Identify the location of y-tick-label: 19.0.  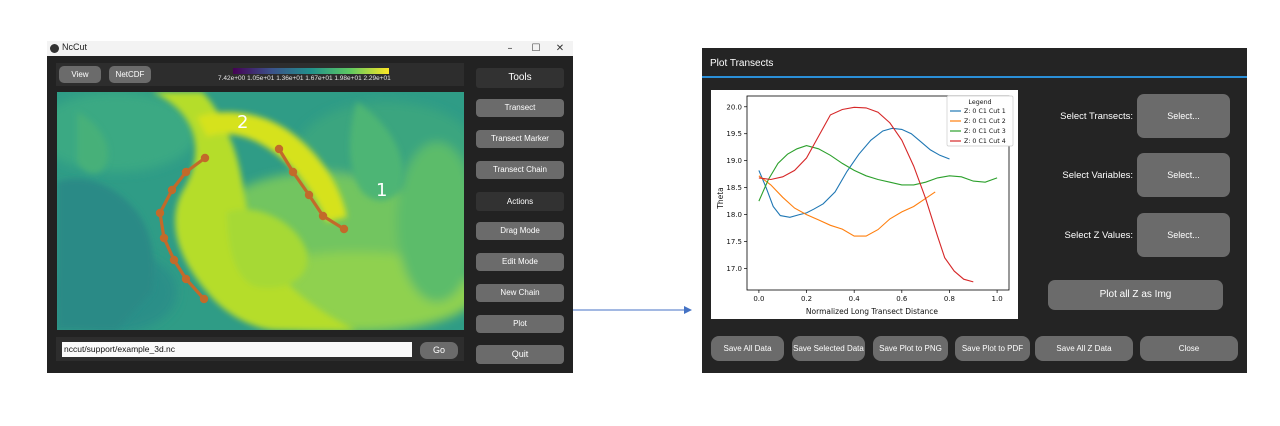
(734, 161).